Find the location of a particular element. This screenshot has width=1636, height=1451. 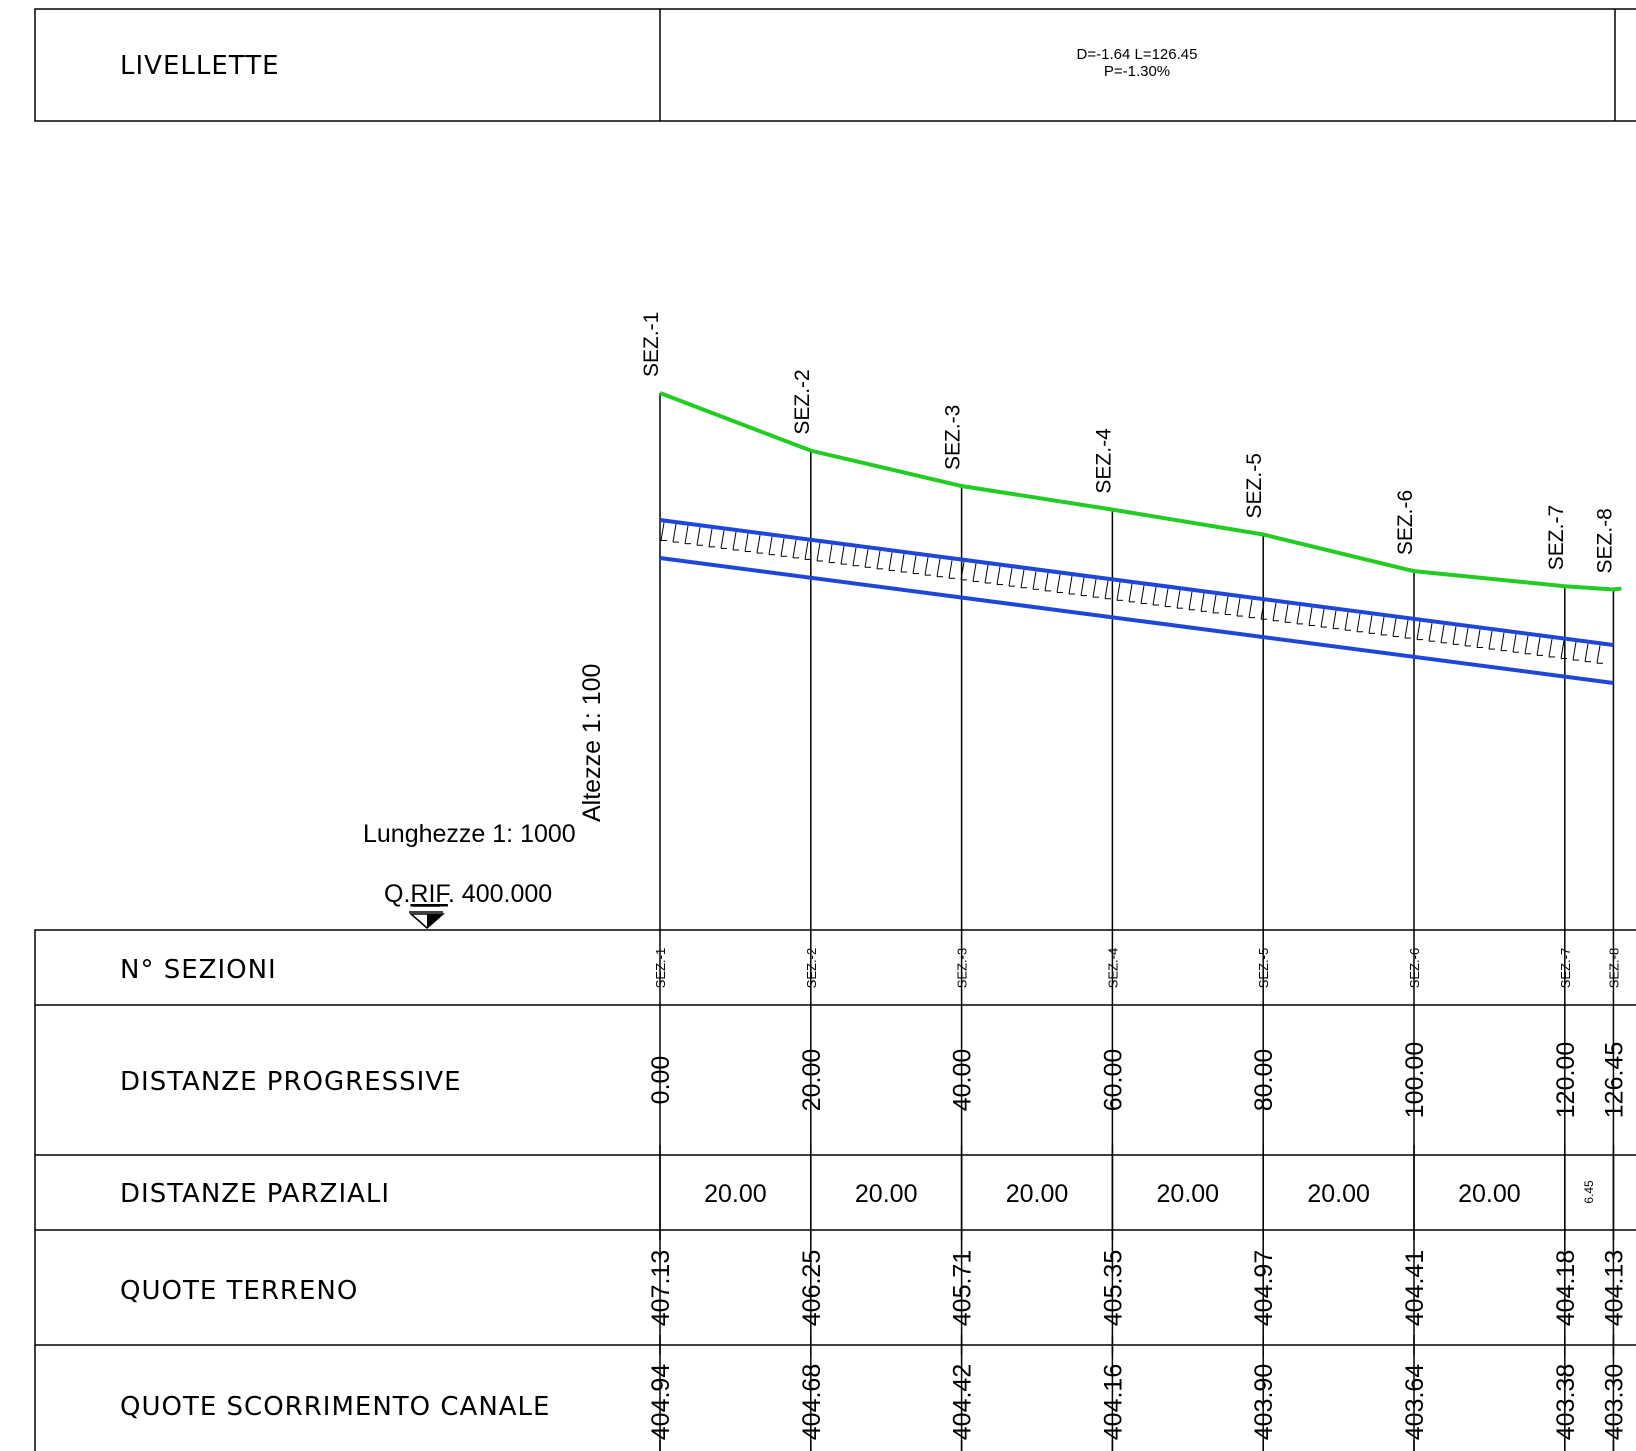

row-label-parziali: DISTANZE PARZIALI is located at coordinates (255, 1194).